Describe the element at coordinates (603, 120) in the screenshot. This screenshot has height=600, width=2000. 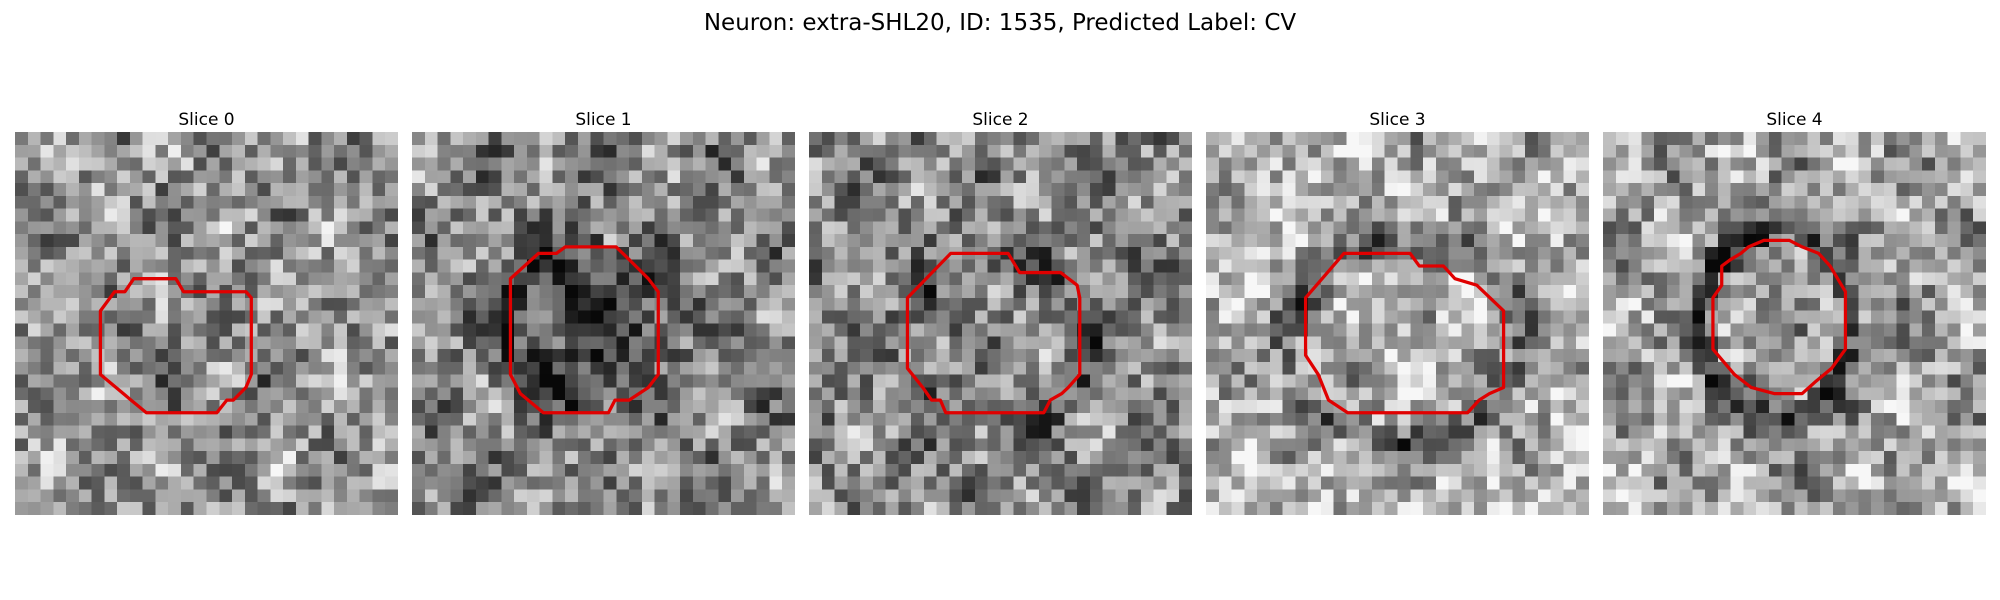
I see `slice-title: Slice 1` at that location.